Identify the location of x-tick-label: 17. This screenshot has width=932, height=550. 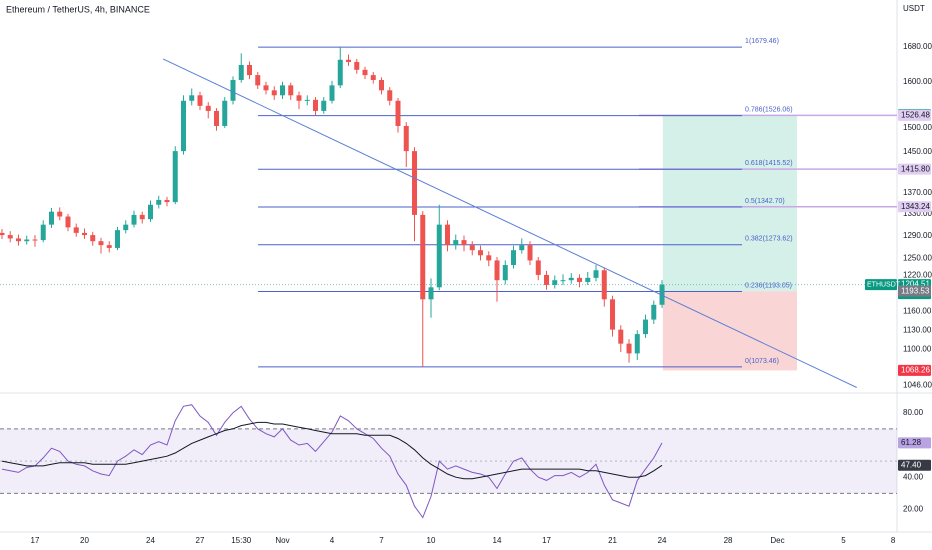
(546, 540).